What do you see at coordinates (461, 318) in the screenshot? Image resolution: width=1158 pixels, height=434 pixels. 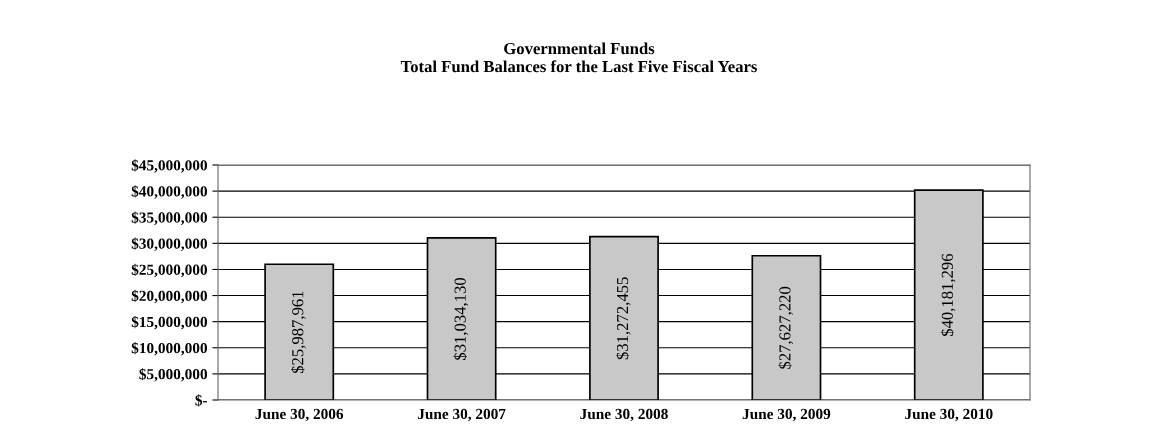 I see `data-label: $31,034,130` at bounding box center [461, 318].